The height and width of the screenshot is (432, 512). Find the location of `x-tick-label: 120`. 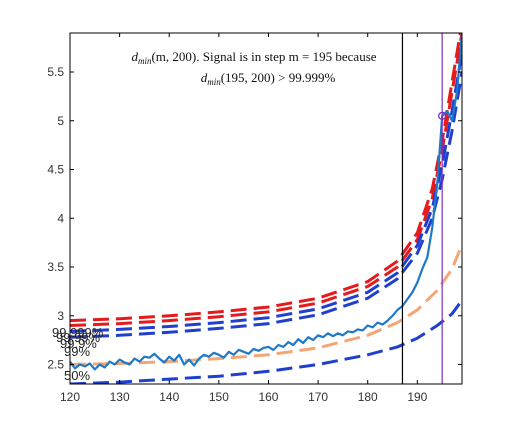

x-tick-label: 120 is located at coordinates (70, 397).